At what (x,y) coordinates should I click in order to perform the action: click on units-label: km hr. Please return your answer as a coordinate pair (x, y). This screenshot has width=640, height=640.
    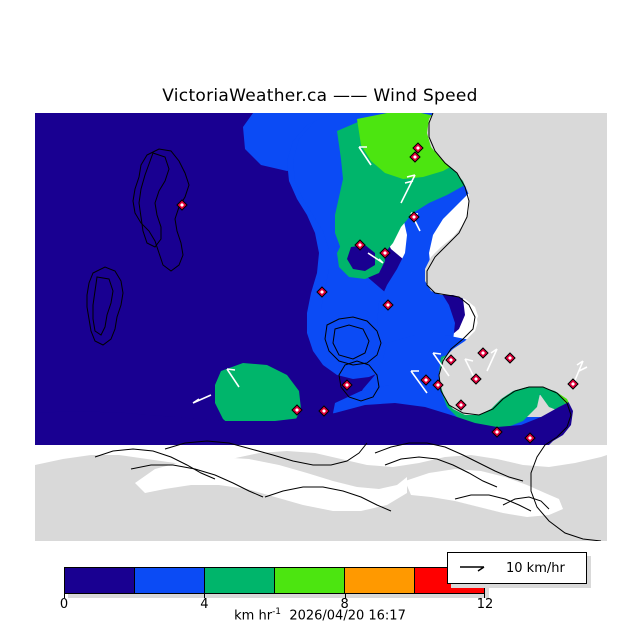
    Looking at the image, I should click on (253, 616).